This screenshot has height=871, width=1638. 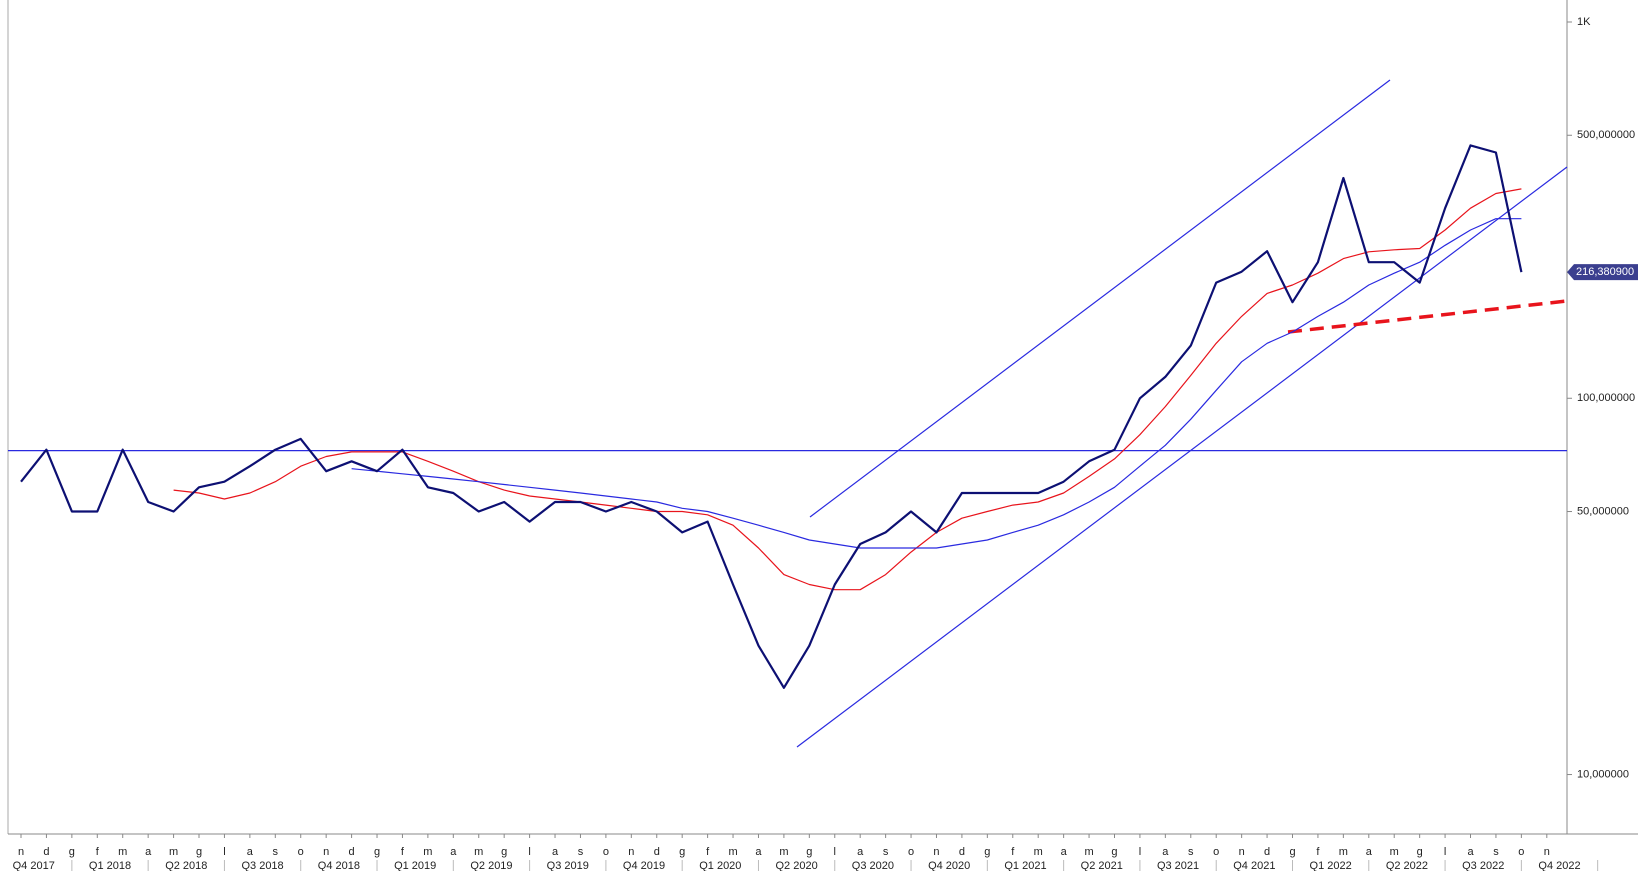 I want to click on support-line, so click(x=1427, y=316).